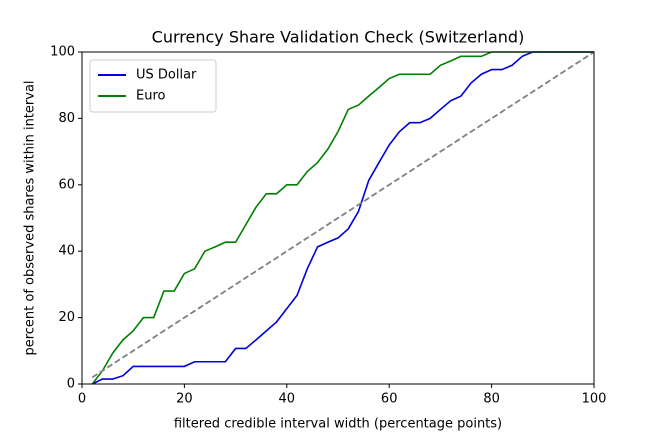 The height and width of the screenshot is (440, 660). Describe the element at coordinates (66, 118) in the screenshot. I see `y-tick-label: 80` at that location.